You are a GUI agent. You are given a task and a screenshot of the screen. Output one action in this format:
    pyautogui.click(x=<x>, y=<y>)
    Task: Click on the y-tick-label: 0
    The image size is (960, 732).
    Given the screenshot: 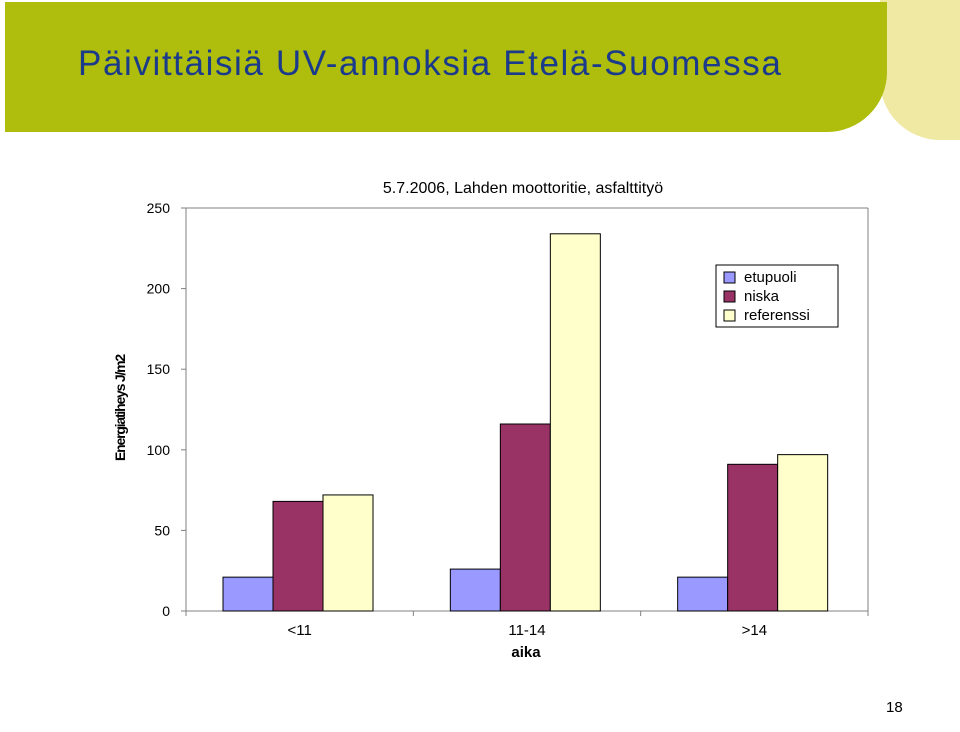 What is the action you would take?
    pyautogui.click(x=166, y=611)
    